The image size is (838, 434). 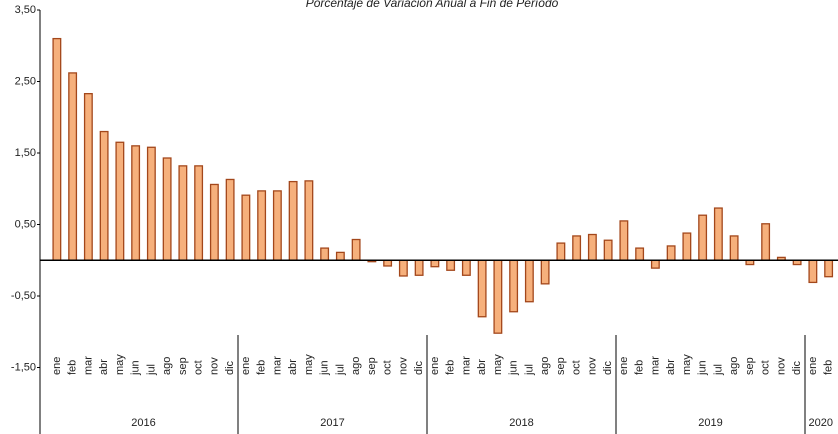 What do you see at coordinates (710, 423) in the screenshot?
I see `group-label: 2019` at bounding box center [710, 423].